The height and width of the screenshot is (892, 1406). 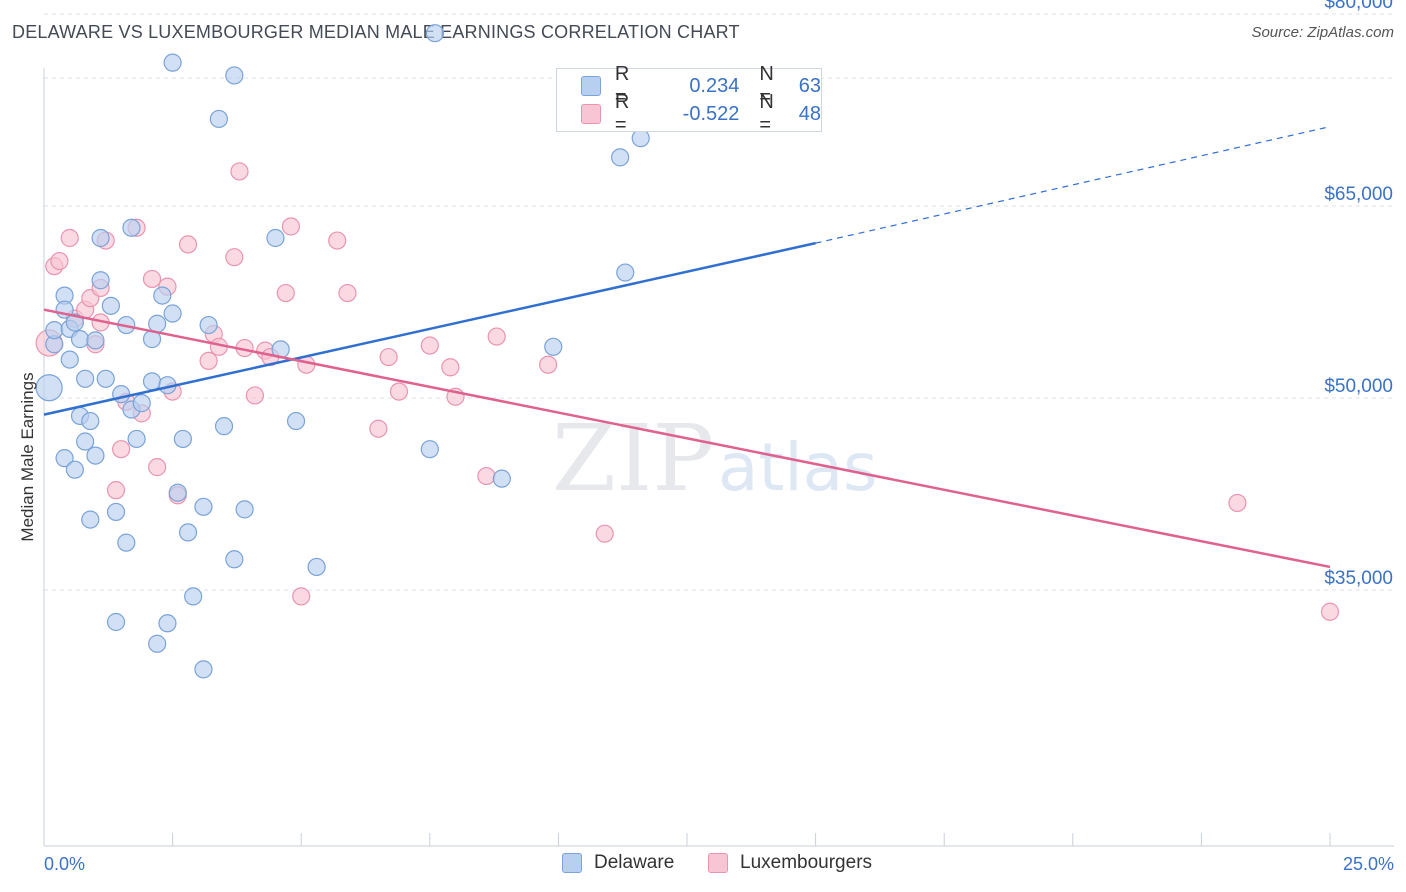 What do you see at coordinates (798, 467) in the screenshot?
I see `watermark-atlas: atlas` at bounding box center [798, 467].